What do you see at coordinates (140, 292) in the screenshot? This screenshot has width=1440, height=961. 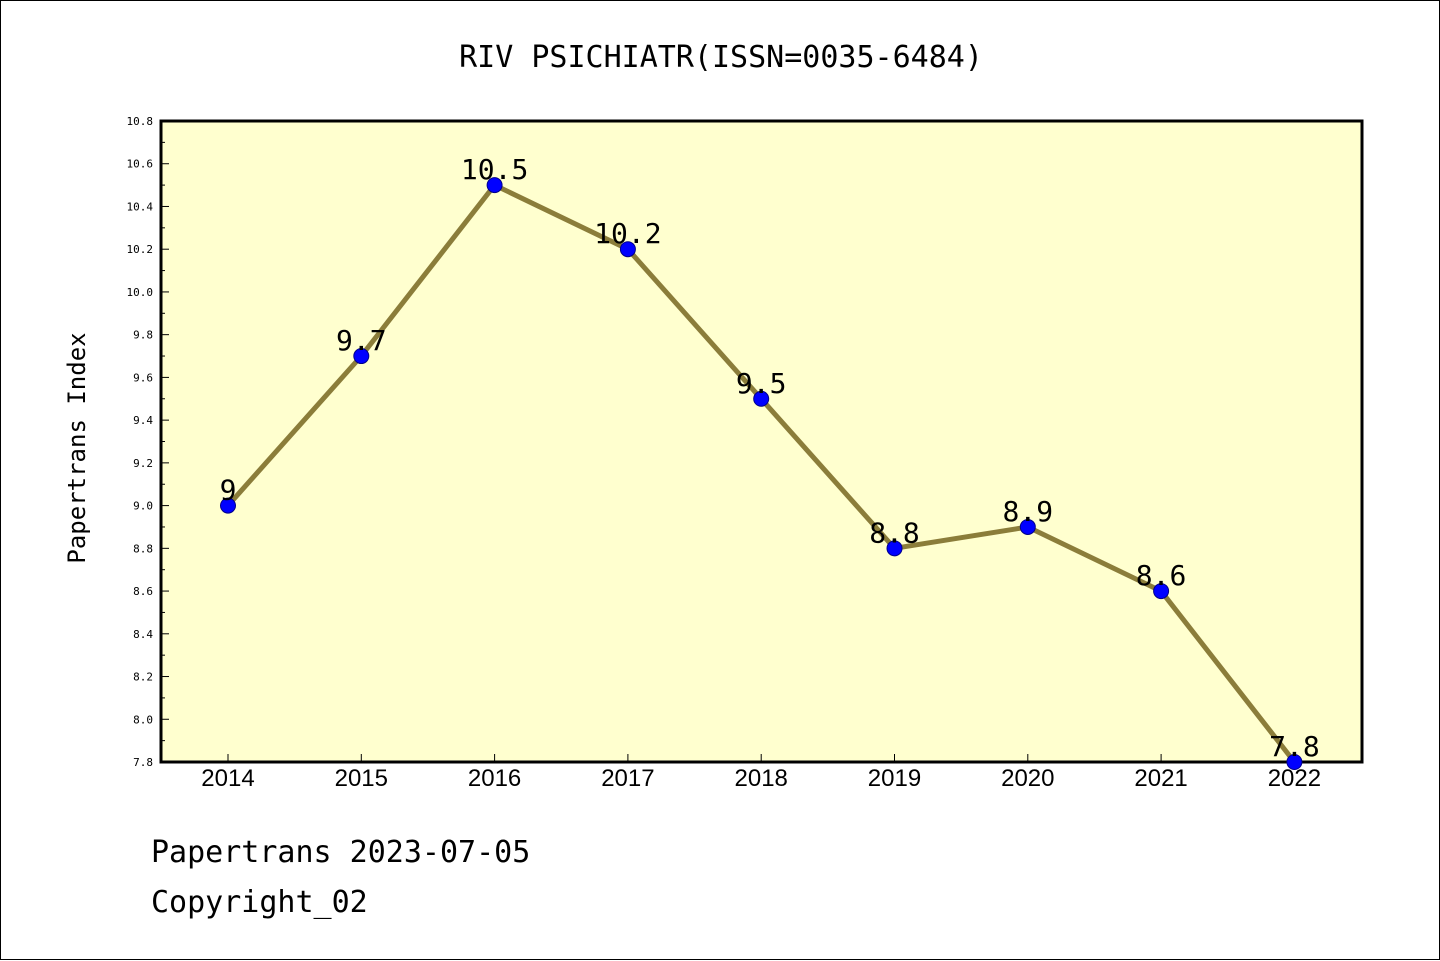 I see `y-tick-label: 10.0` at bounding box center [140, 292].